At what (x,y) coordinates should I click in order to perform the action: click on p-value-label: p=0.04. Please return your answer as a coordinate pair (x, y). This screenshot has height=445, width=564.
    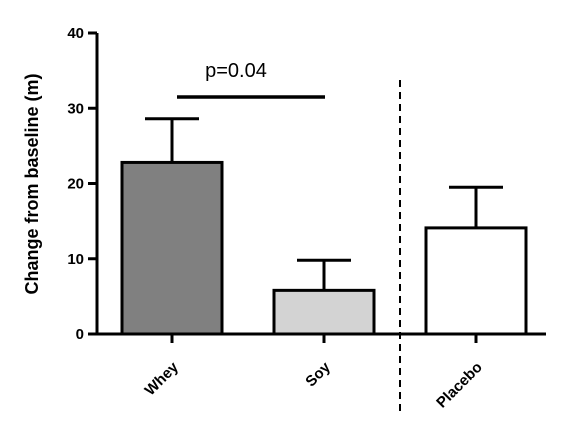
    Looking at the image, I should click on (236, 71).